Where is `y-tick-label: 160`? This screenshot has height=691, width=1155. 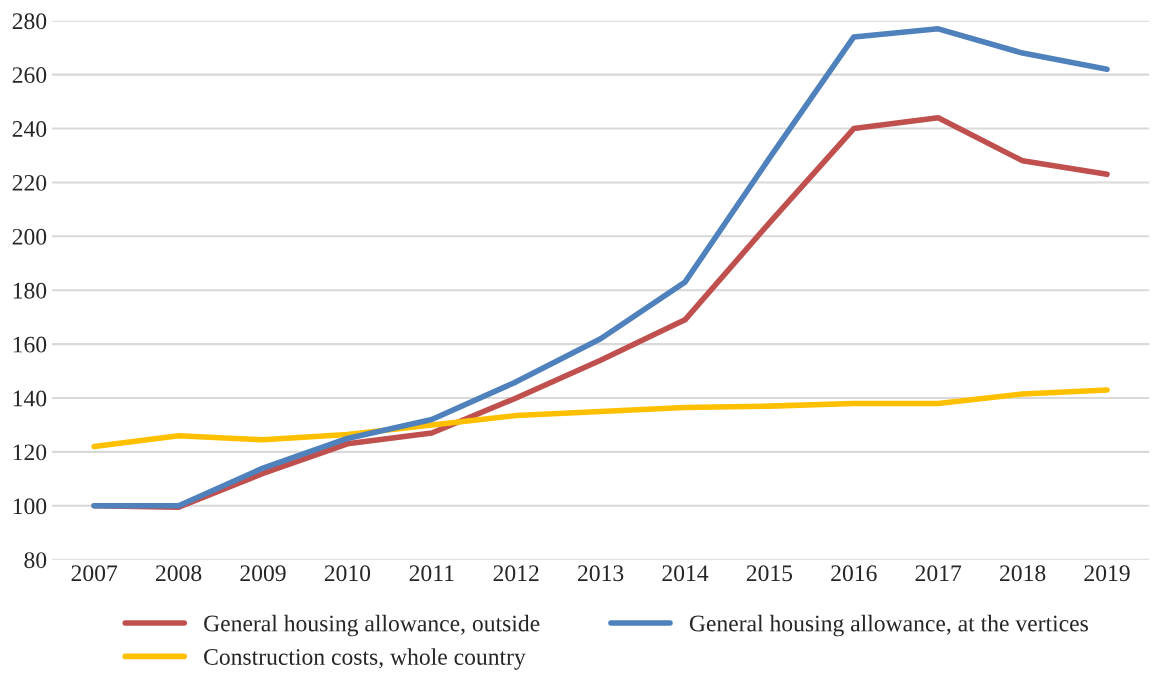 y-tick-label: 160 is located at coordinates (30, 344).